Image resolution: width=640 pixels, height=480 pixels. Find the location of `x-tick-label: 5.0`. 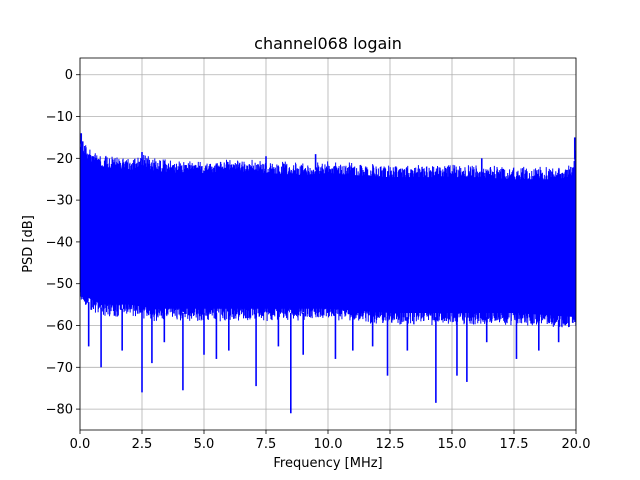

x-tick-label: 5.0 is located at coordinates (204, 444).